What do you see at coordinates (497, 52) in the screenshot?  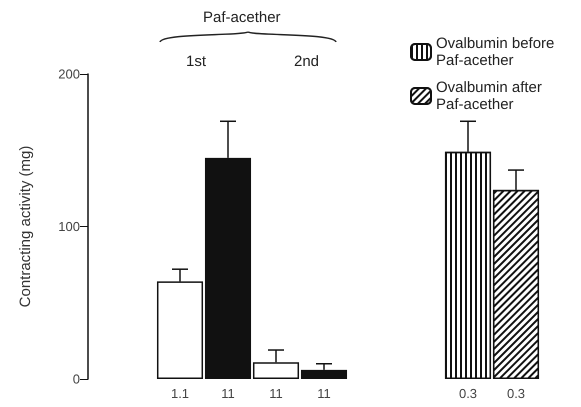 I see `legend-label: Ovalbumin before Paf-acether` at bounding box center [497, 52].